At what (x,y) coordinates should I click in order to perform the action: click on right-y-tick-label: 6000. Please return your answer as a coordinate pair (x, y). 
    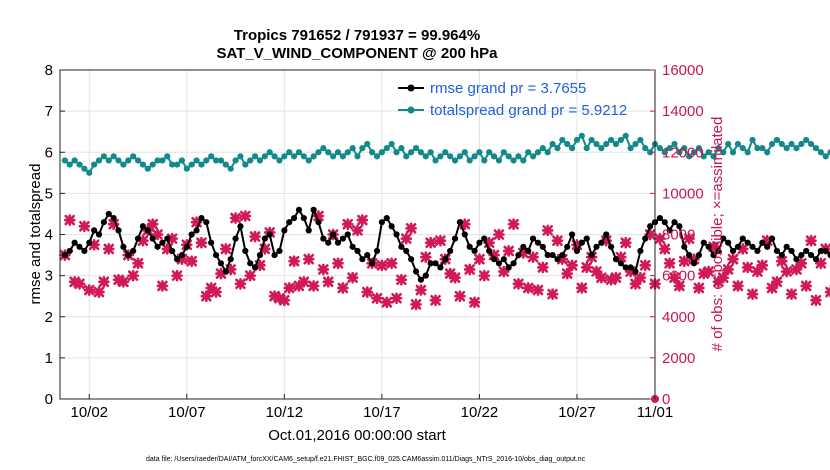
    Looking at the image, I should click on (678, 276).